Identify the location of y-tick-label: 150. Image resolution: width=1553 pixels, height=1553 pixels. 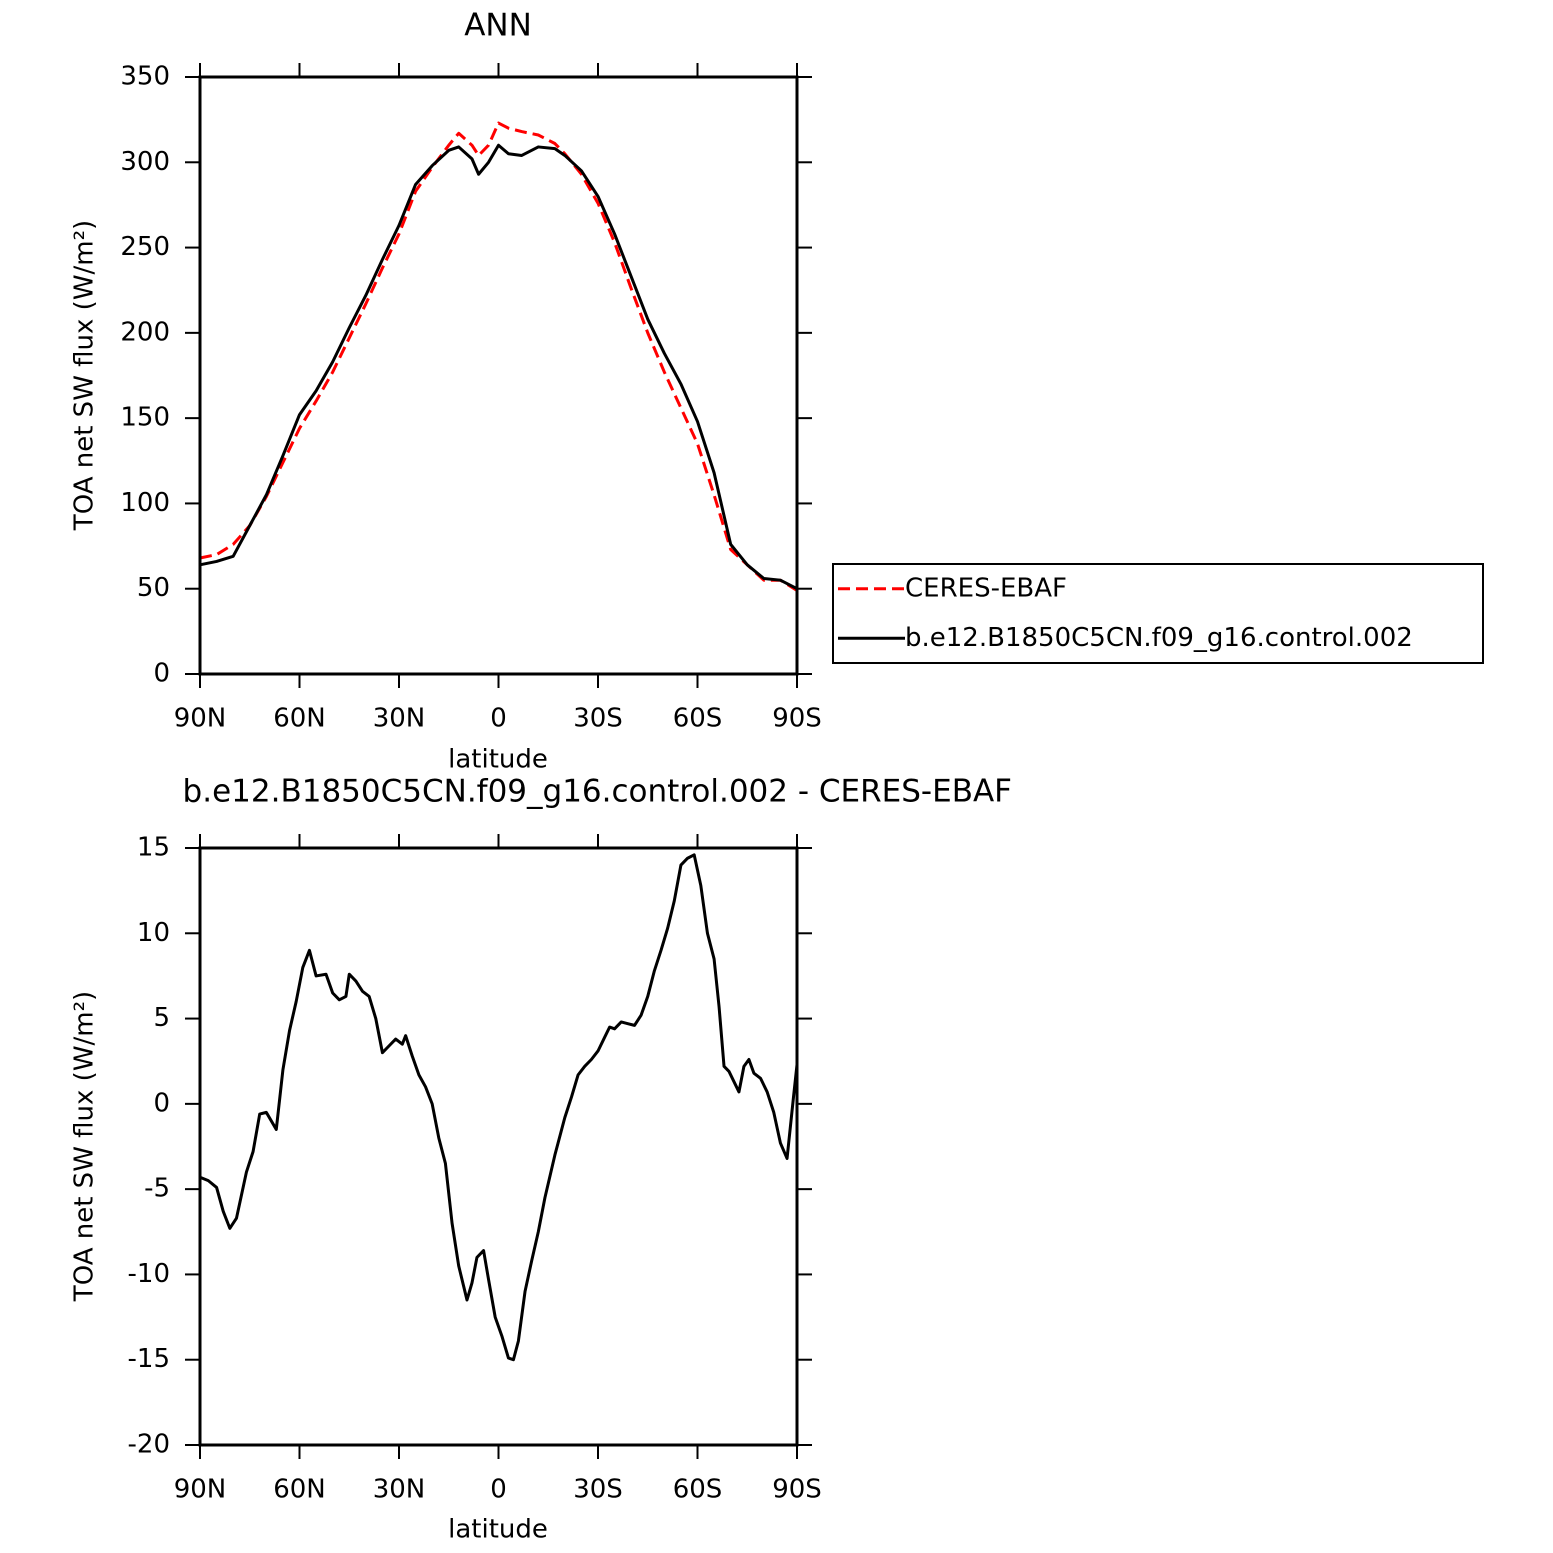
(145, 418).